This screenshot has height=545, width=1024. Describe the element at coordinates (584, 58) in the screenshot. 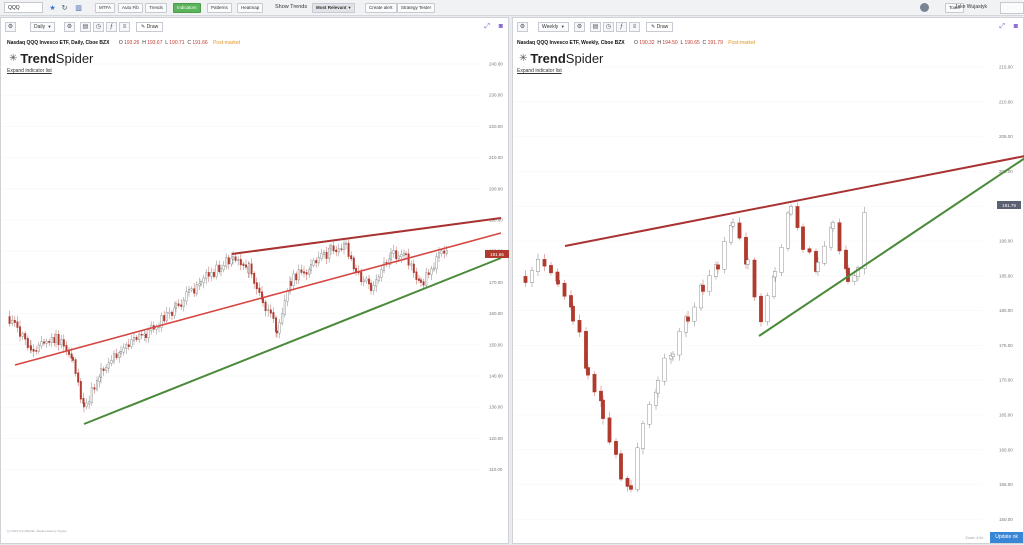

I see `logo-word-b: Spider` at that location.